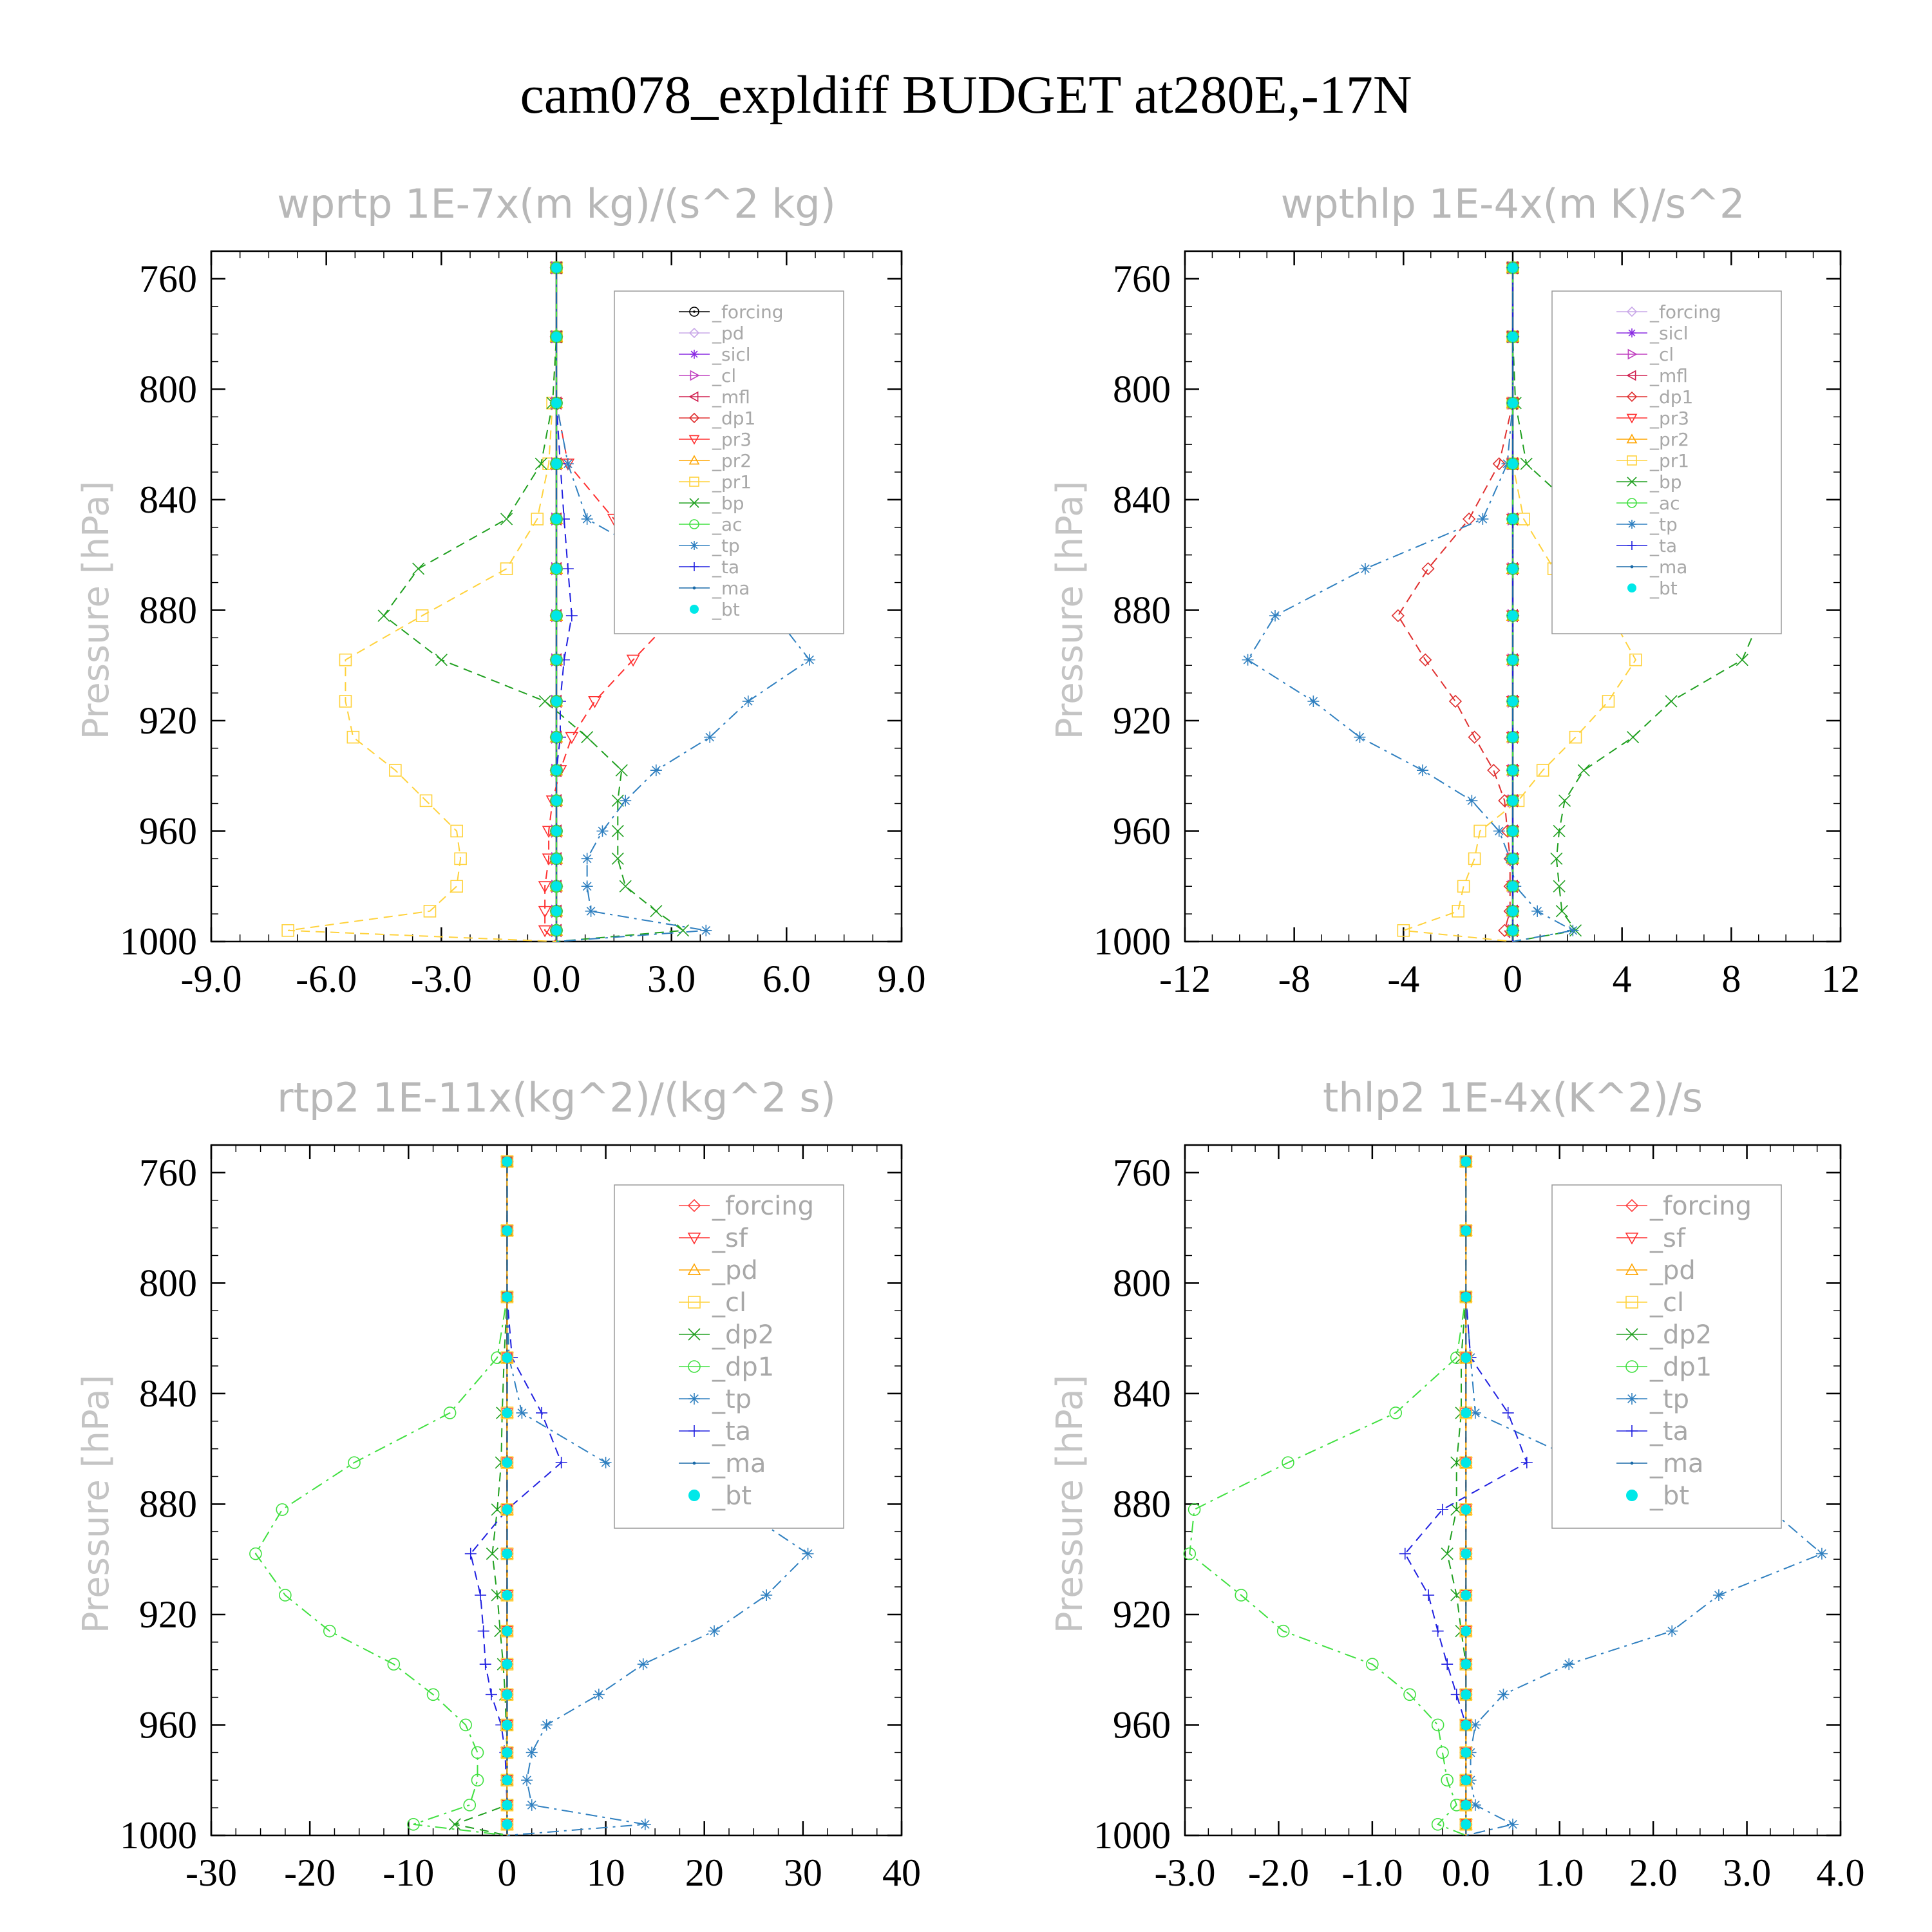 The width and height of the screenshot is (1932, 1932). What do you see at coordinates (716, 1399) in the screenshot?
I see `legend-item-tp: _tp` at bounding box center [716, 1399].